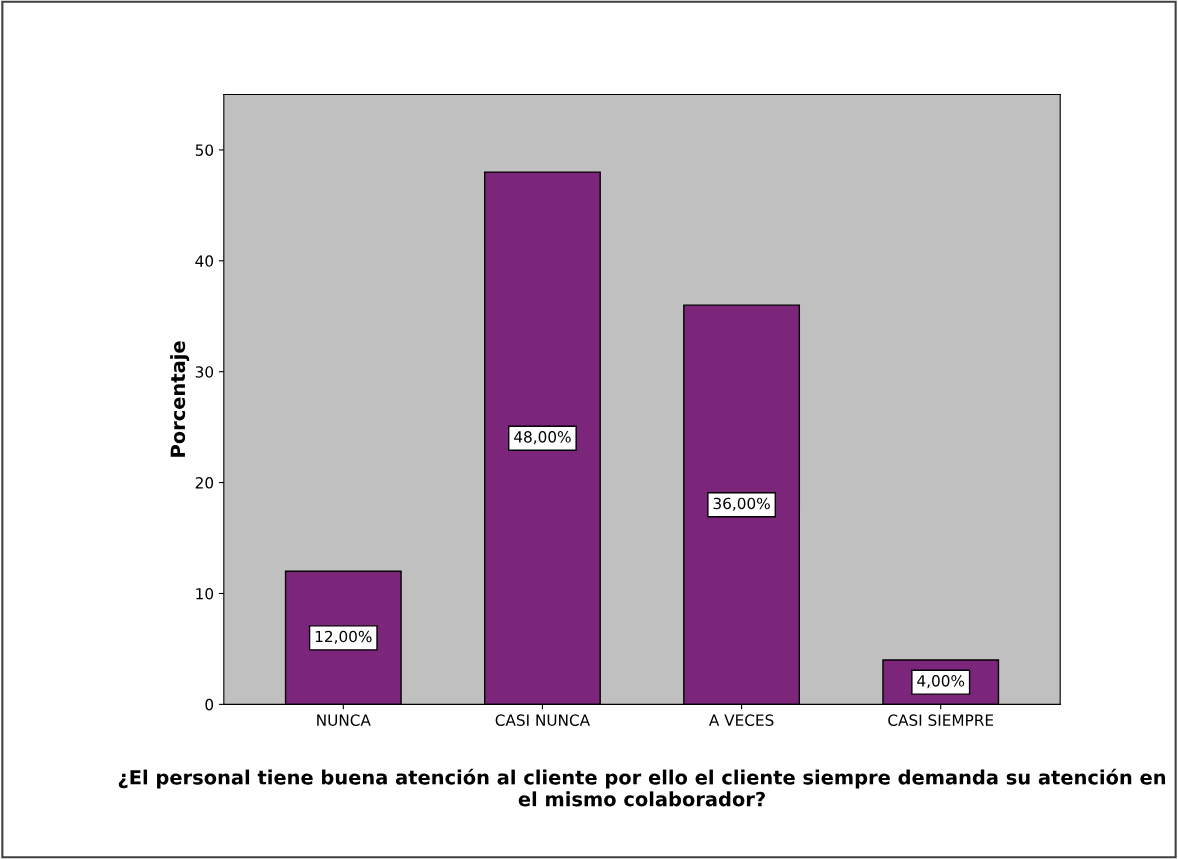 Image resolution: width=1178 pixels, height=859 pixels. Describe the element at coordinates (204, 372) in the screenshot. I see `y-tick-label: 30` at that location.